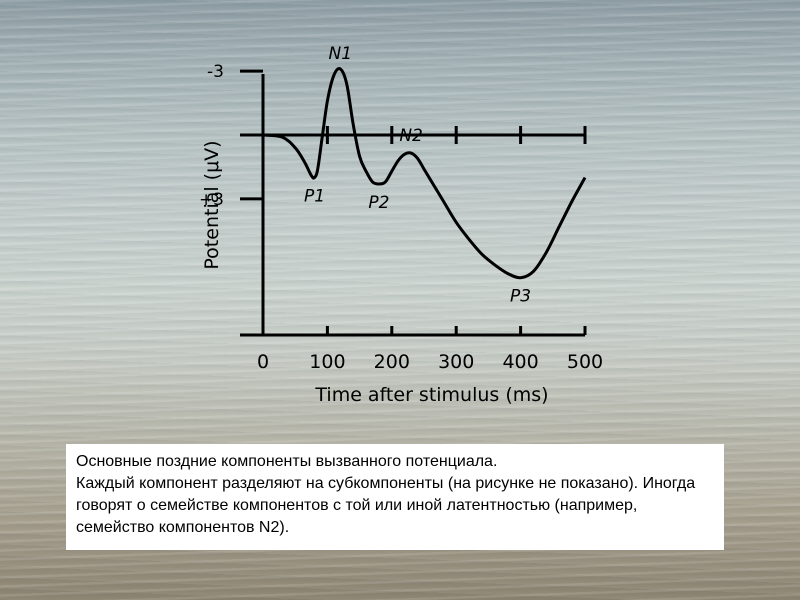 The height and width of the screenshot is (600, 800). I want to click on y-axis-label: Potential (μV), so click(212, 204).